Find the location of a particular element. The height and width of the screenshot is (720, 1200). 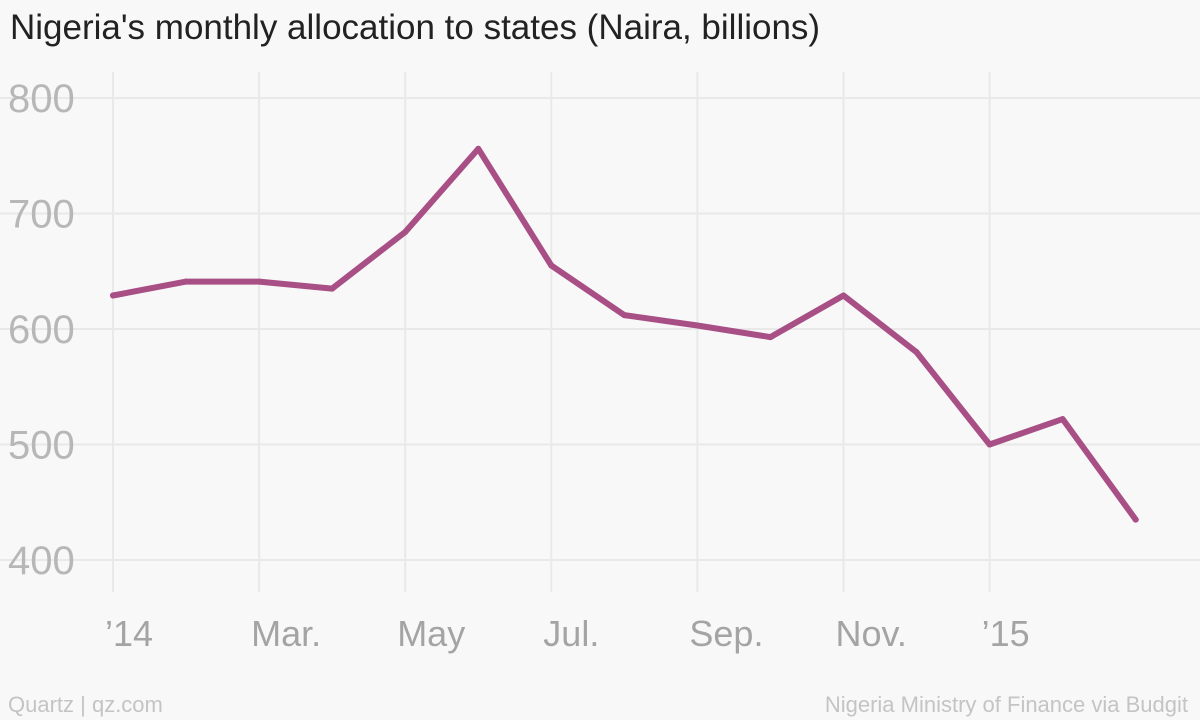

y-axis-ticks: 400 500 600 700 800 is located at coordinates (41, 330).